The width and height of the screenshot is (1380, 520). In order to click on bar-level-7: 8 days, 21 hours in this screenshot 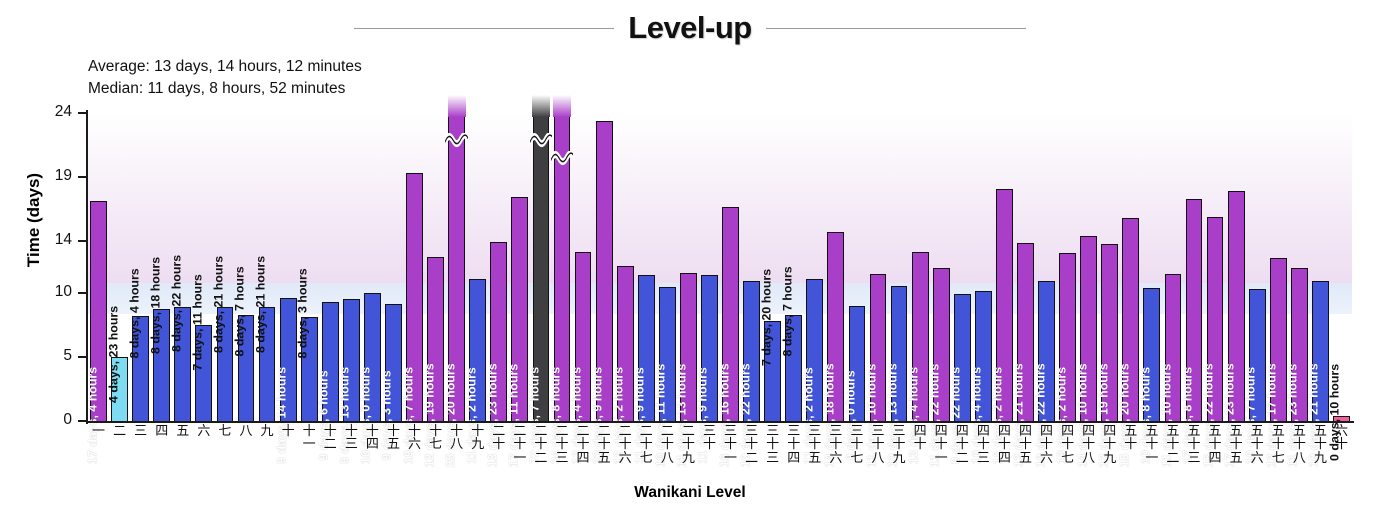, I will do `click(223, 338)`.